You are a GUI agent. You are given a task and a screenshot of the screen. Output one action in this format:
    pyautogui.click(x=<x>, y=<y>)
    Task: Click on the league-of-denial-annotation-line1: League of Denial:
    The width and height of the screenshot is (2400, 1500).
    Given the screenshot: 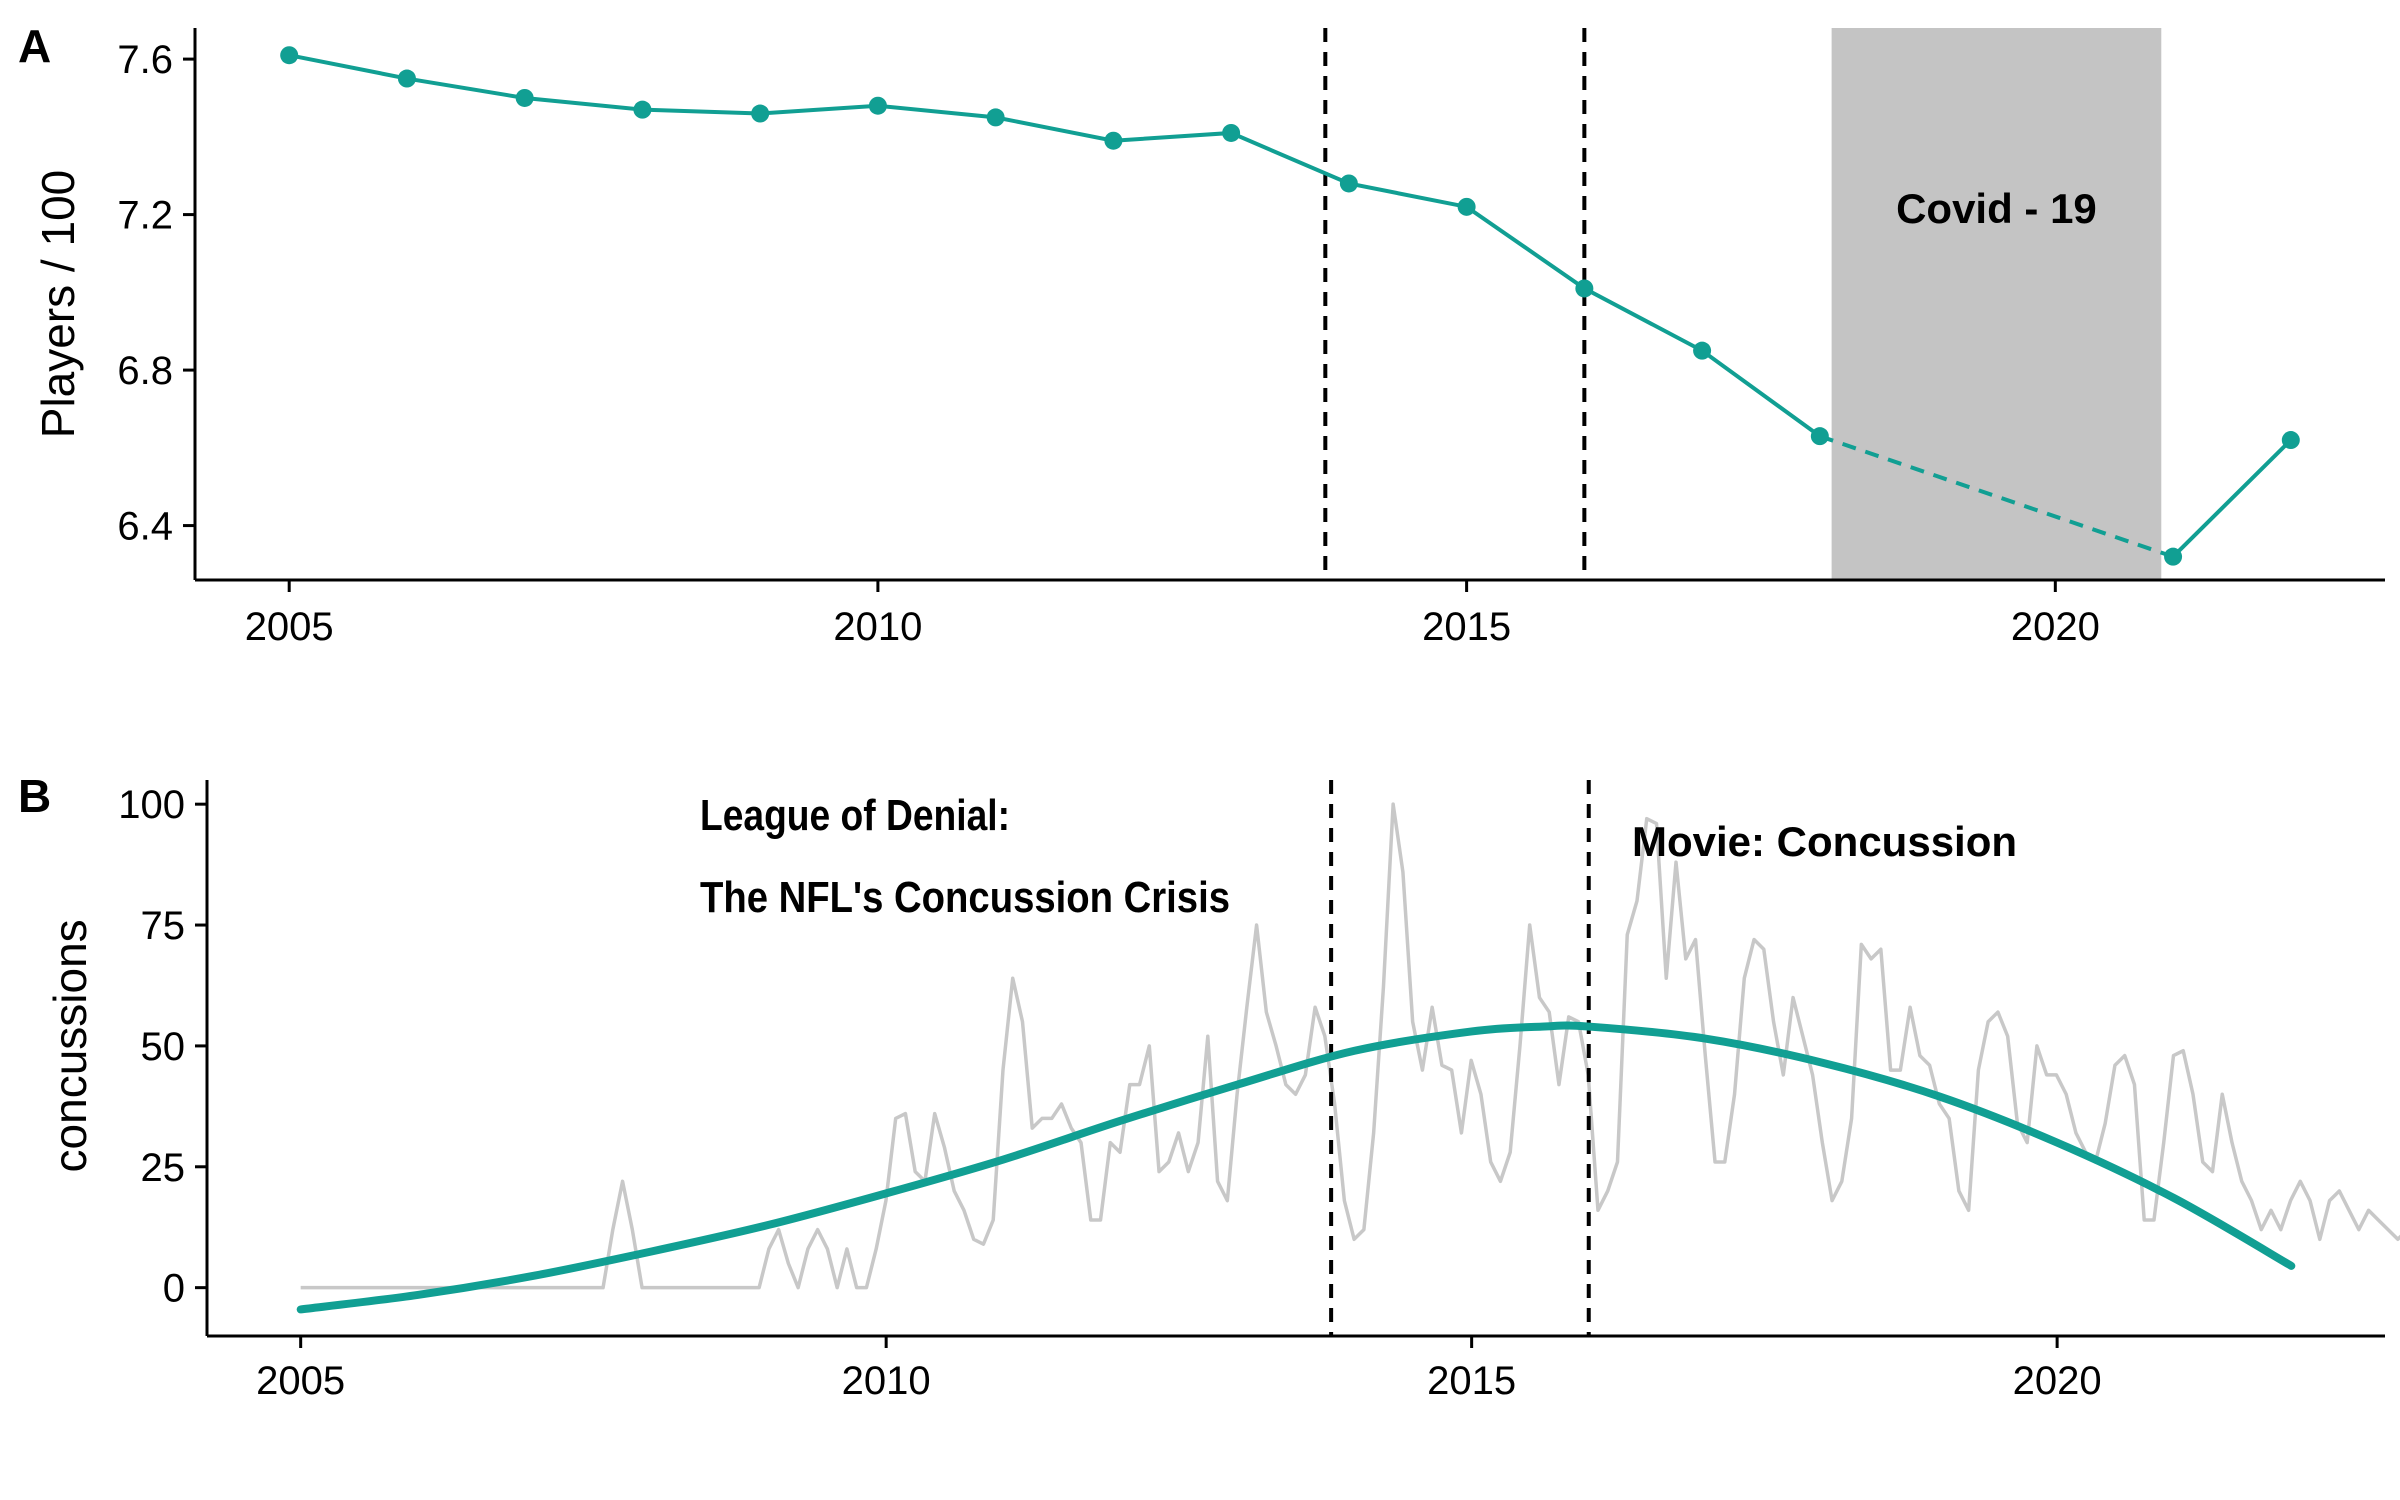 What is the action you would take?
    pyautogui.click(x=855, y=815)
    